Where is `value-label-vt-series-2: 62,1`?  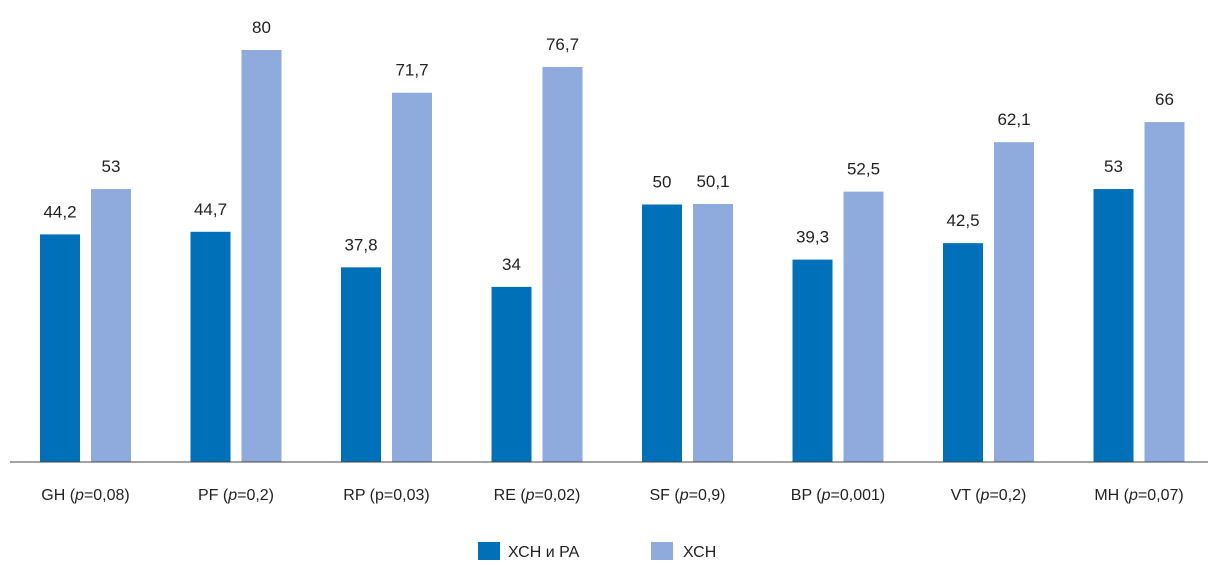 value-label-vt-series-2: 62,1 is located at coordinates (1013, 119).